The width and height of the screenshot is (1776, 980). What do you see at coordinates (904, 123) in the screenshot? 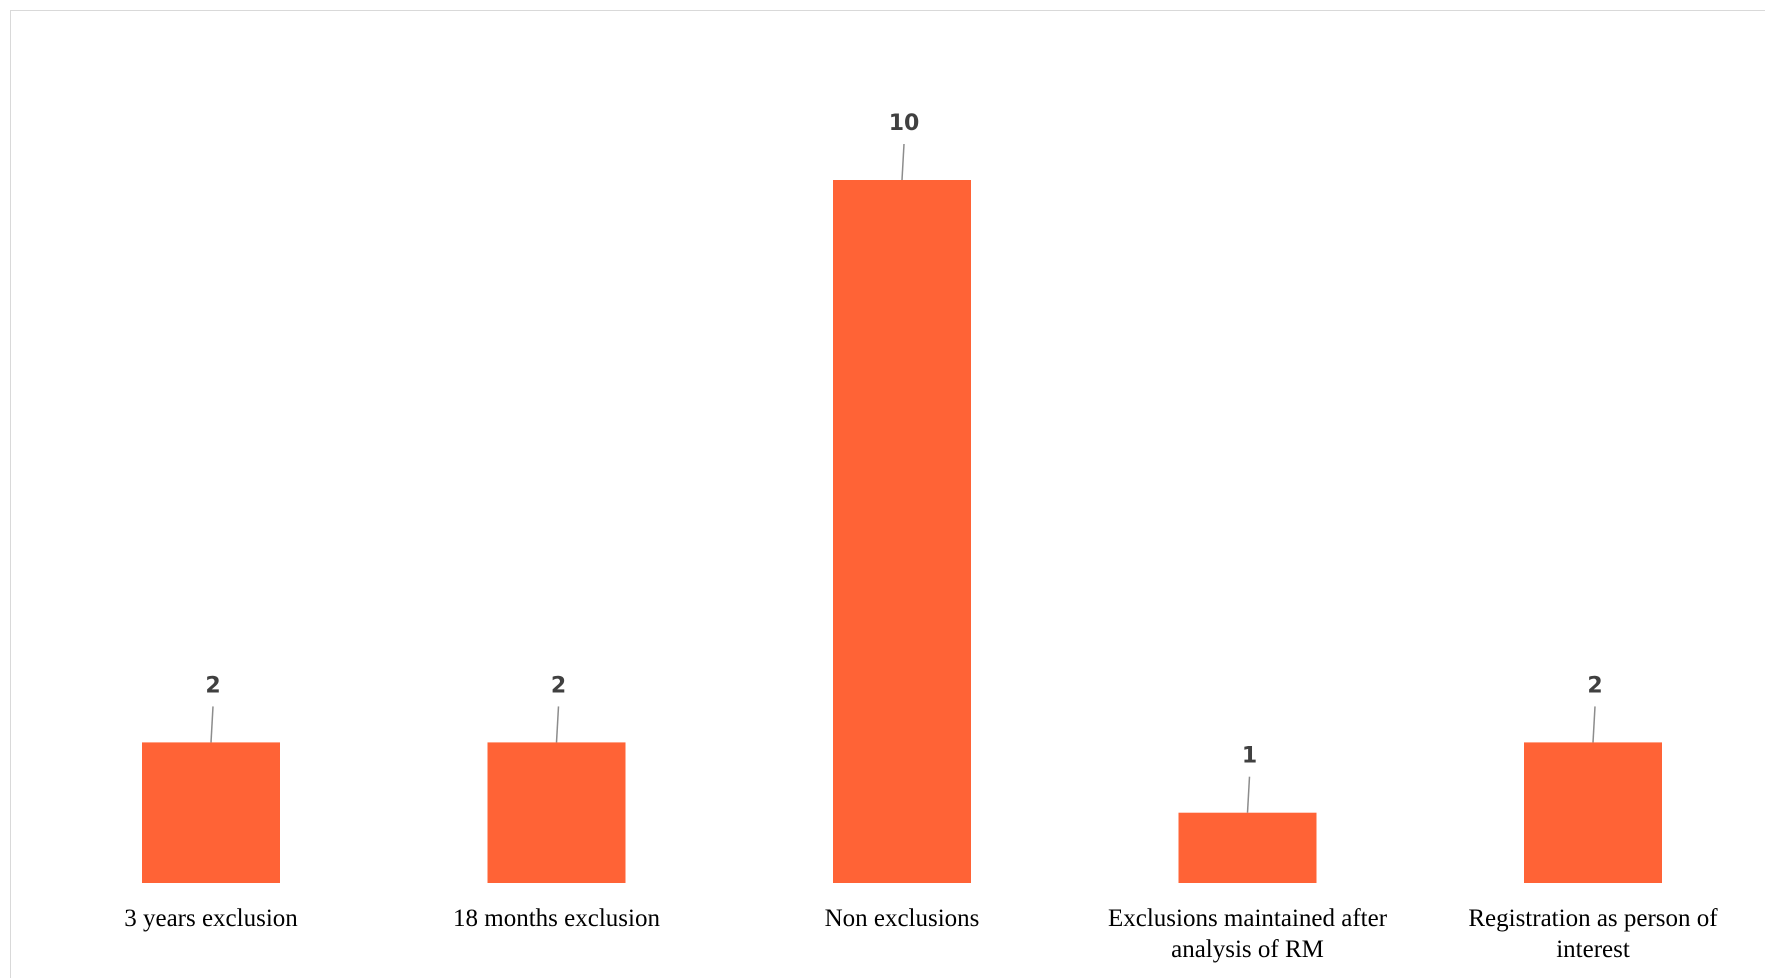
I see `data-label: 10` at bounding box center [904, 123].